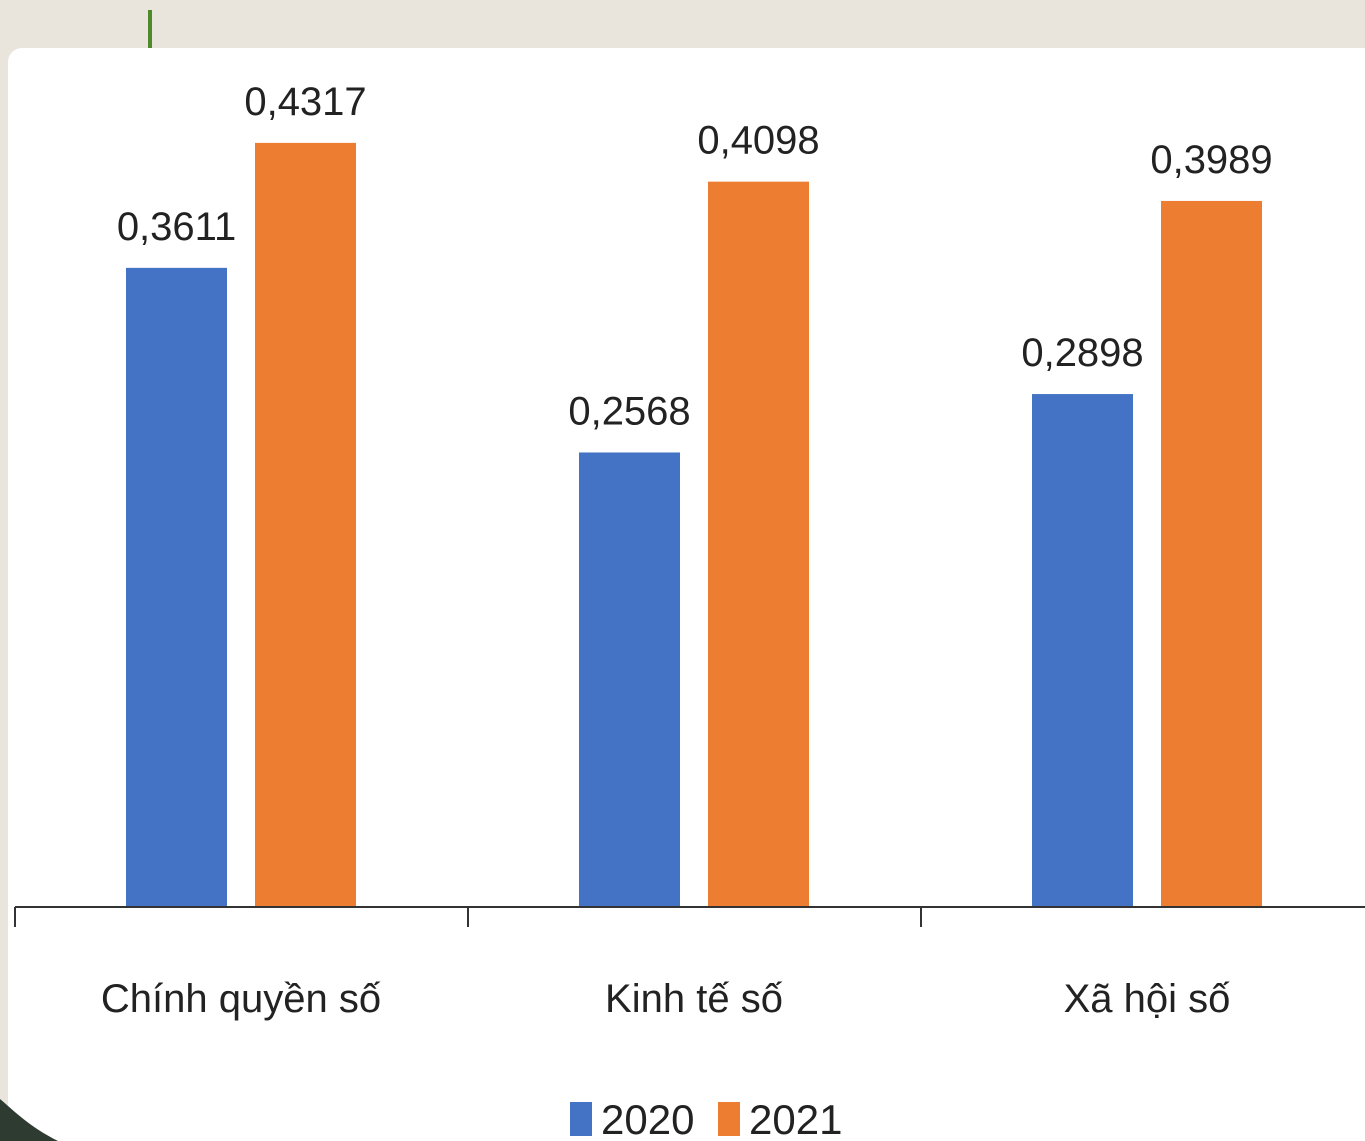 This screenshot has height=1141, width=1365. What do you see at coordinates (1211, 160) in the screenshot?
I see `data-label-2021-3: 0,3989` at bounding box center [1211, 160].